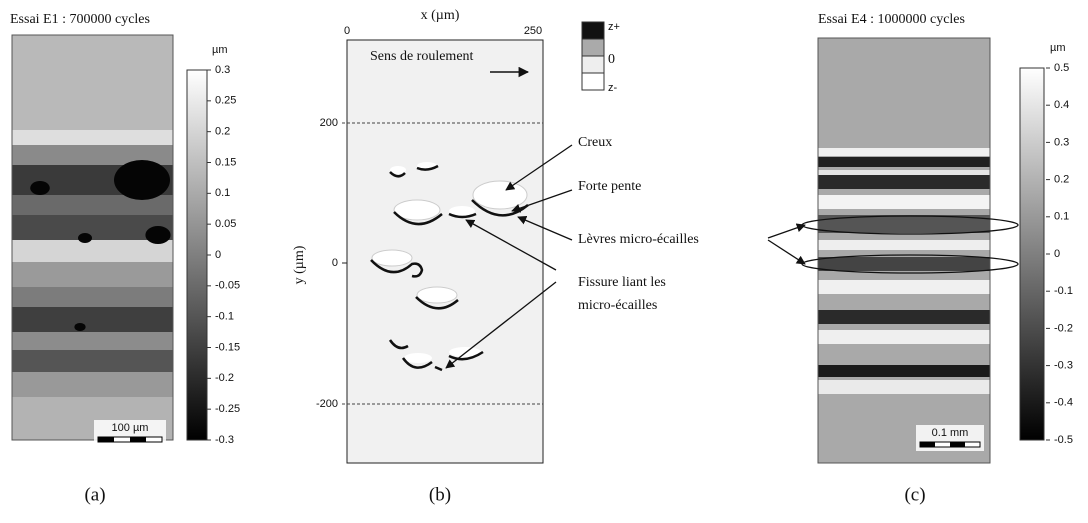 This screenshot has height=523, width=1088. Describe the element at coordinates (613, 88) in the screenshot. I see `legend-label: z-` at that location.